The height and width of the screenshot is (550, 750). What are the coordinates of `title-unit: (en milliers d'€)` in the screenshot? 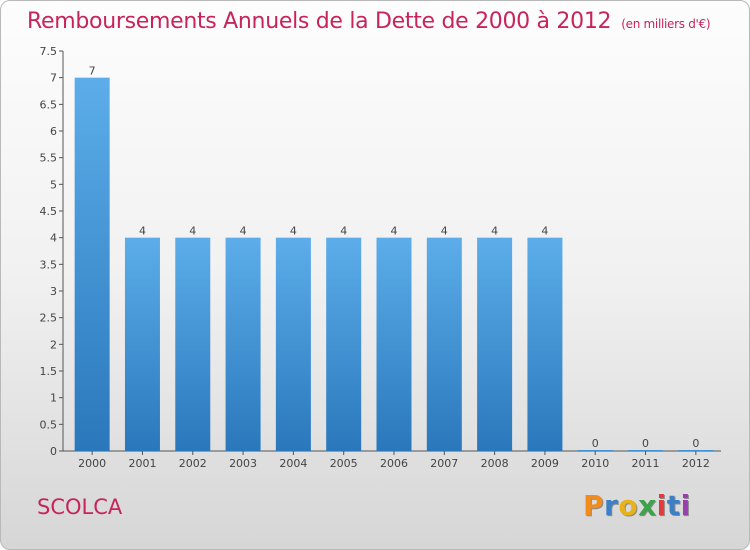 It's located at (666, 24).